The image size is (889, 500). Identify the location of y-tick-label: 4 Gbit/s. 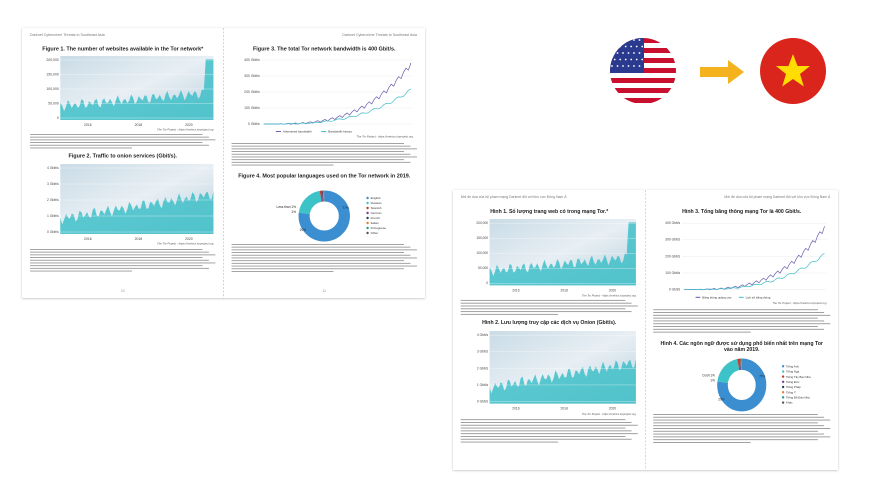
(483, 335).